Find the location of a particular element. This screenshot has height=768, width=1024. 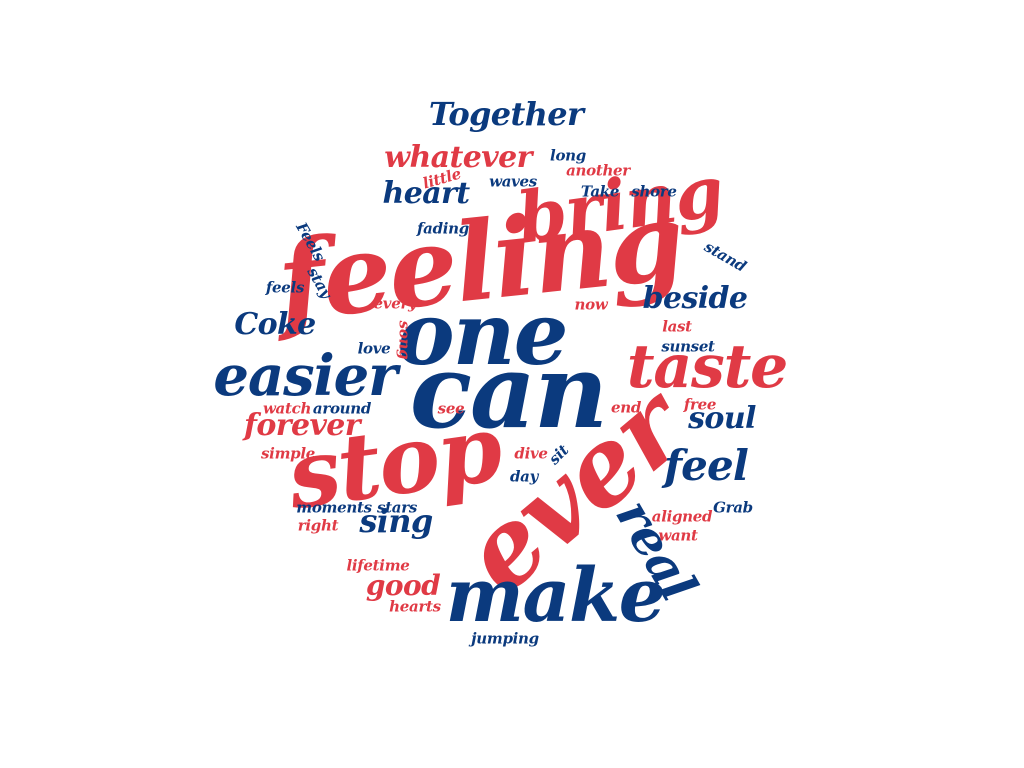

word-taste: taste is located at coordinates (707, 367).